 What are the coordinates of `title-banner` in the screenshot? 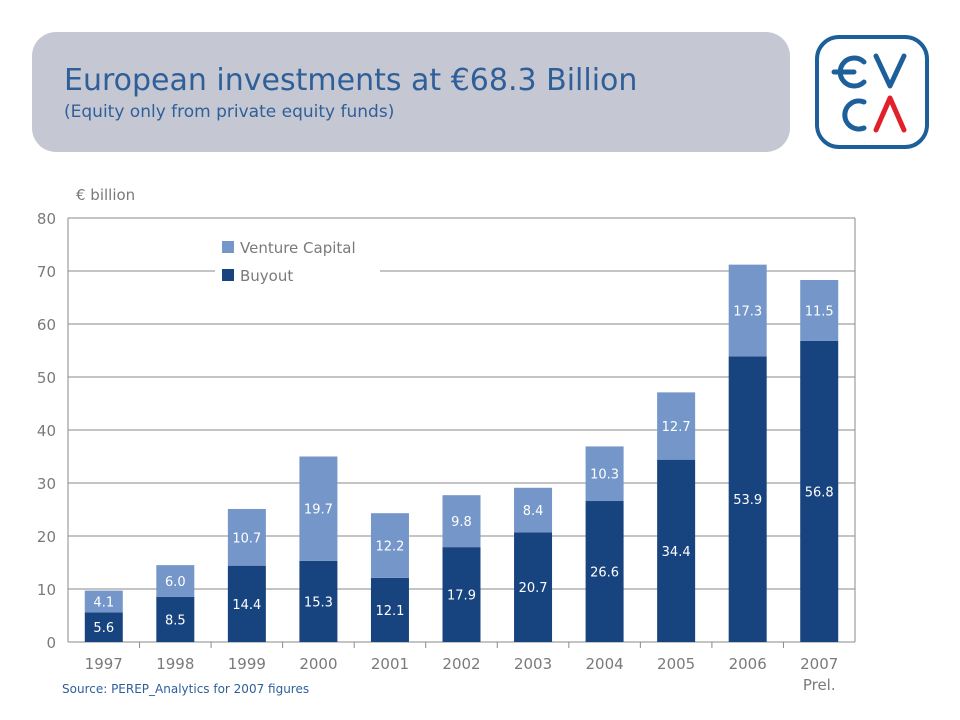 It's located at (411, 92).